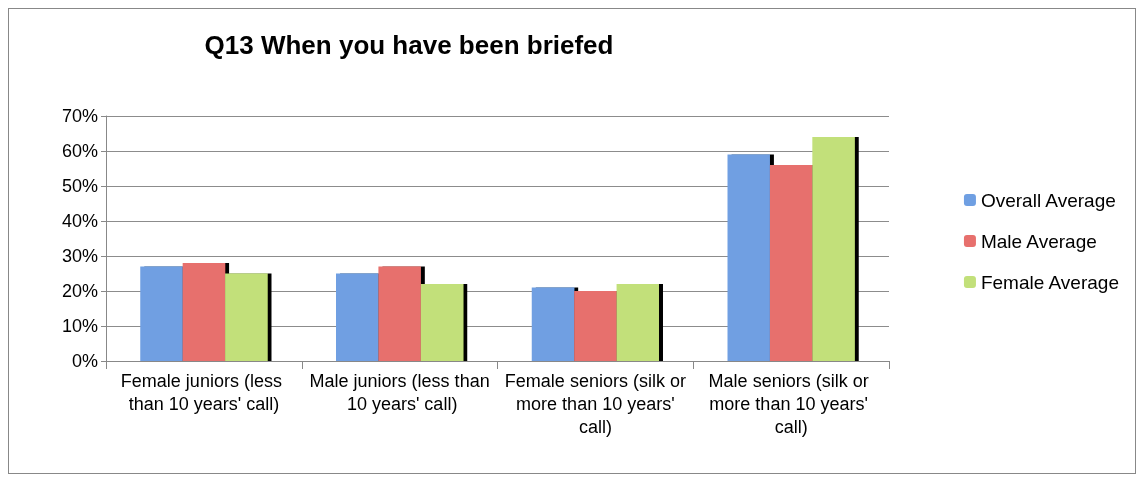 This screenshot has width=1146, height=484. Describe the element at coordinates (595, 403) in the screenshot. I see `x-tick-label: Female seniors (silk or more than 10 years' call)` at that location.